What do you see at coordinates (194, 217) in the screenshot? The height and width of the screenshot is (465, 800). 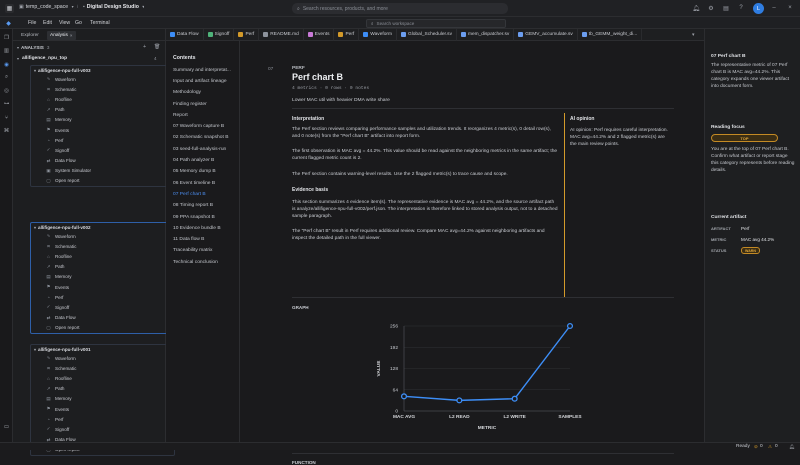 I see `toc-item: 09 PPA snapshot B` at bounding box center [194, 217].